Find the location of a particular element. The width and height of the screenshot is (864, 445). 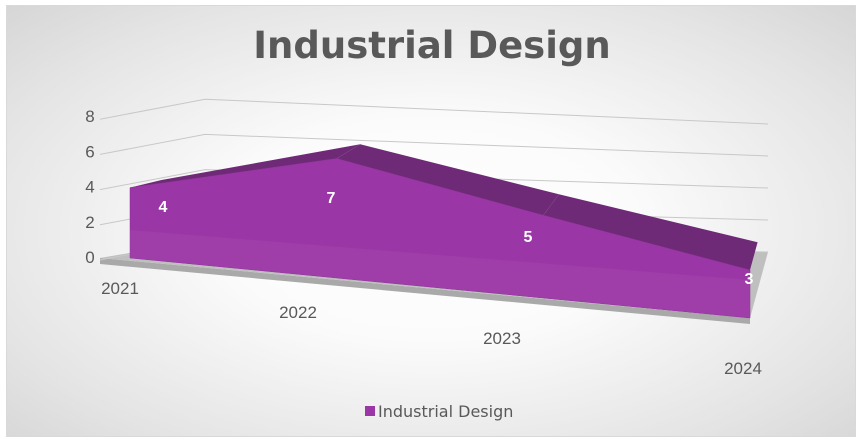

area-floor-shade is located at coordinates (440, 274).